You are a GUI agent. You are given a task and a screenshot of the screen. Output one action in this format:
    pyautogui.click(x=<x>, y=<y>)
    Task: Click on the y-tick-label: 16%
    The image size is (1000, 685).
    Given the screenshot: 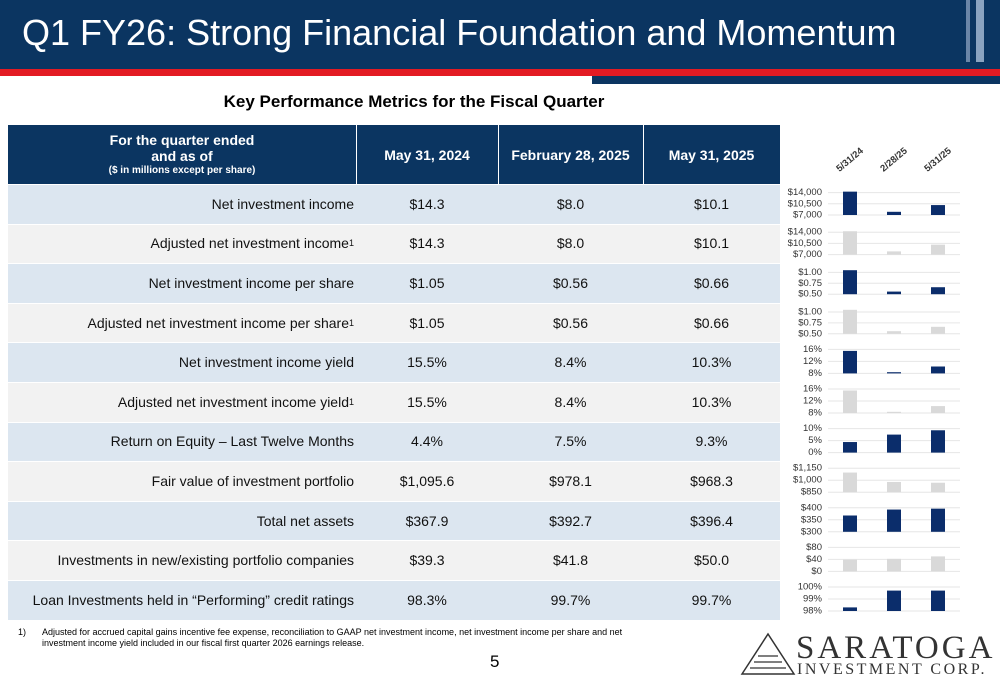 What is the action you would take?
    pyautogui.click(x=813, y=349)
    